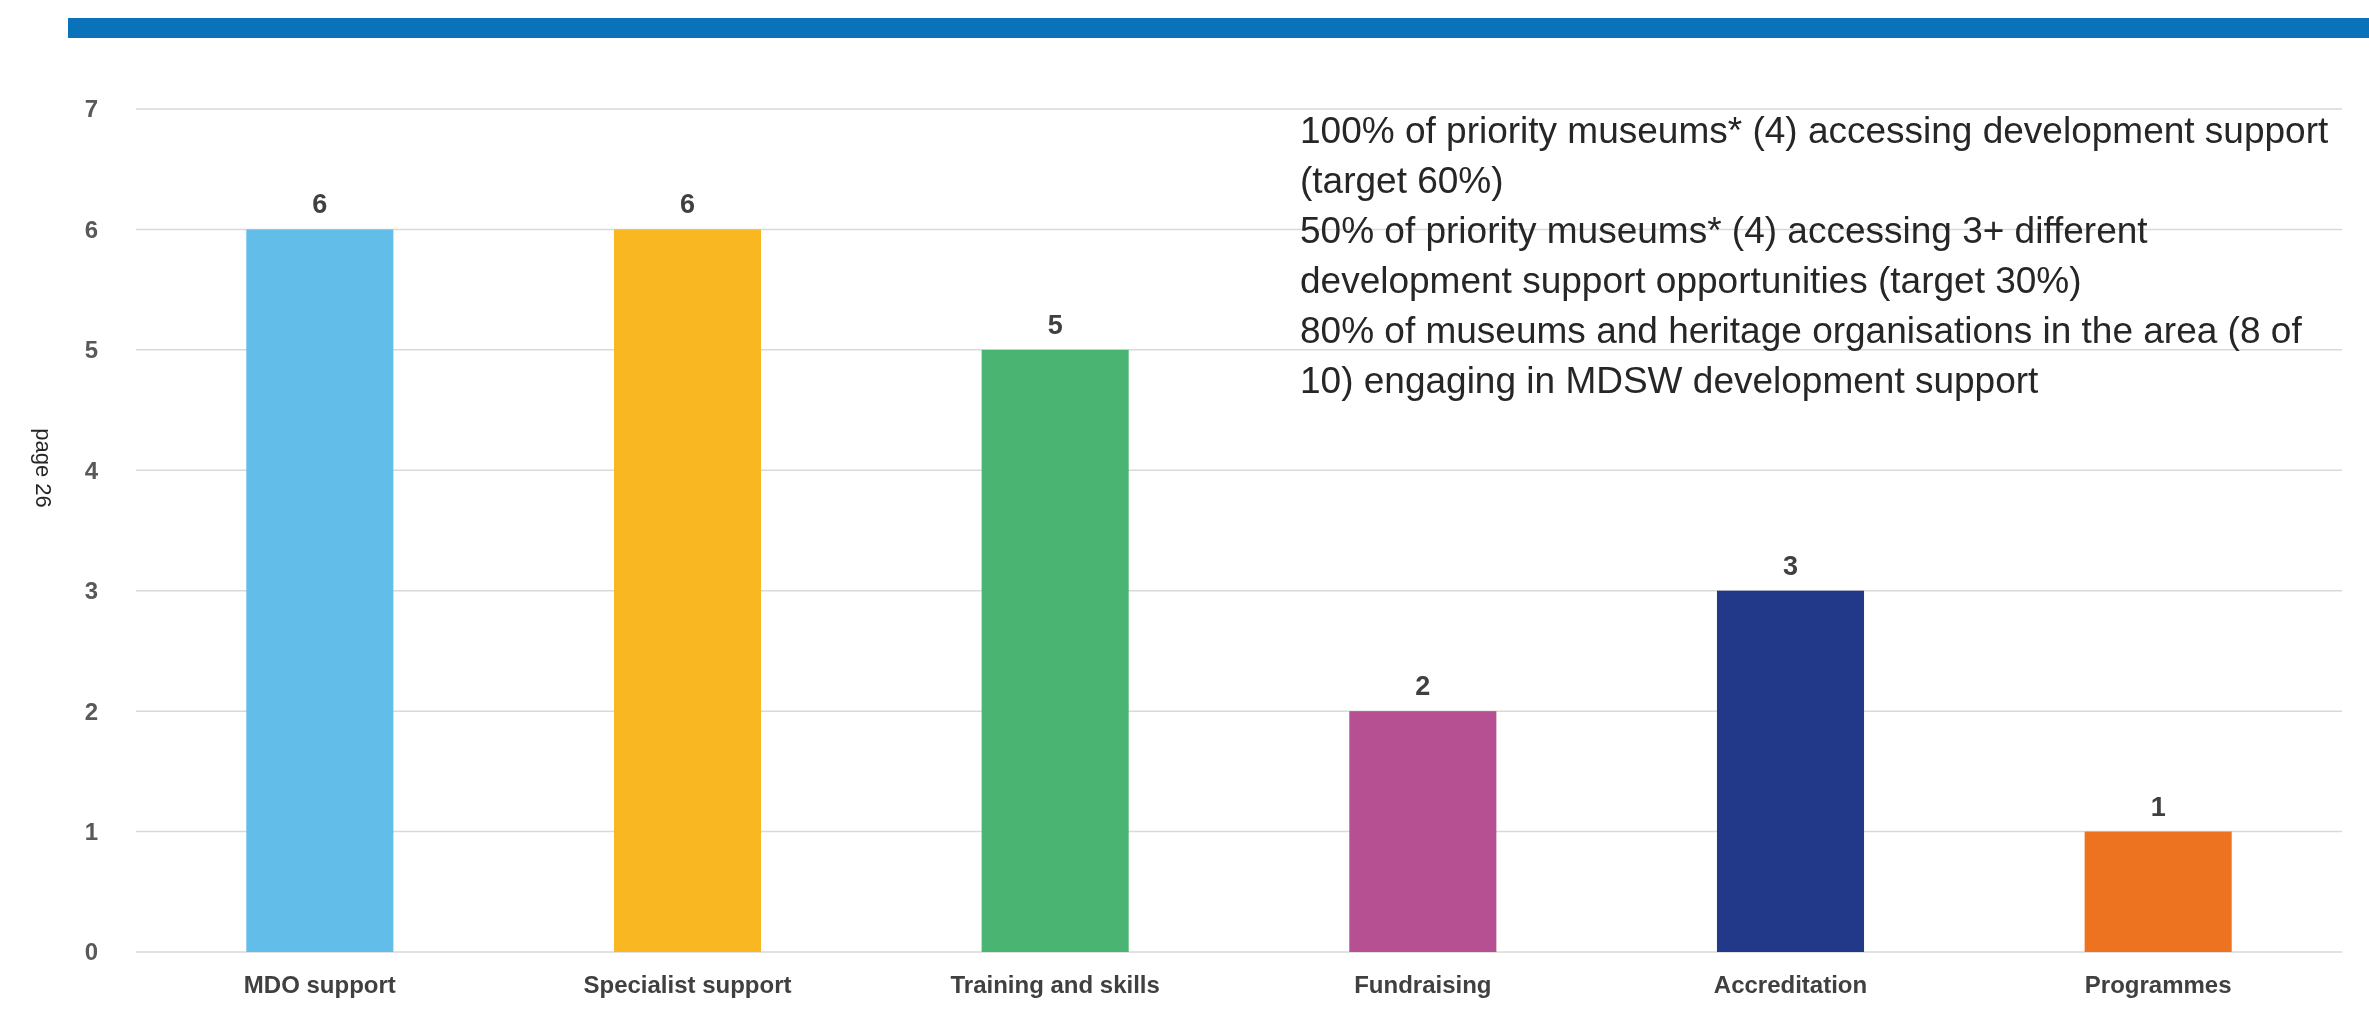 Image resolution: width=2369 pixels, height=1009 pixels. What do you see at coordinates (319, 984) in the screenshot?
I see `x-tick-label: MDO support` at bounding box center [319, 984].